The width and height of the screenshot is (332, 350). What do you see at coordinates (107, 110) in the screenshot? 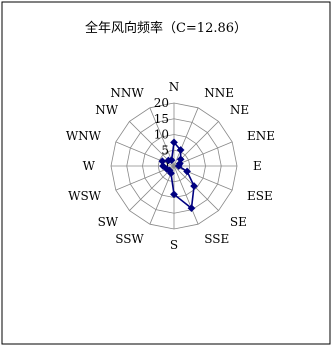
I see `category-label: NW` at bounding box center [107, 110].